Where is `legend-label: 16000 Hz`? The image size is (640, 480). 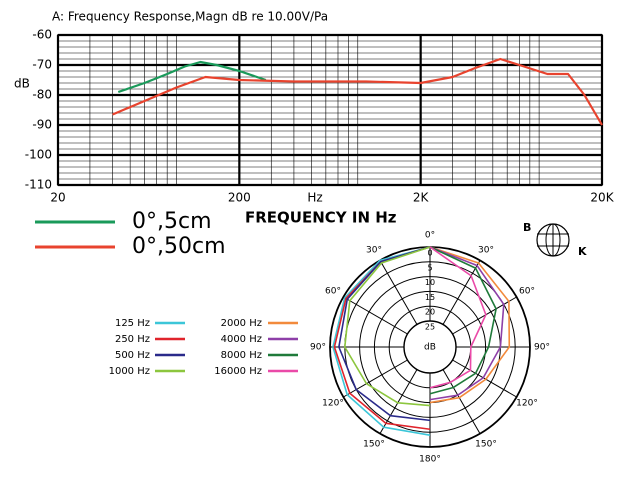 legend-label: 16000 Hz is located at coordinates (238, 371).